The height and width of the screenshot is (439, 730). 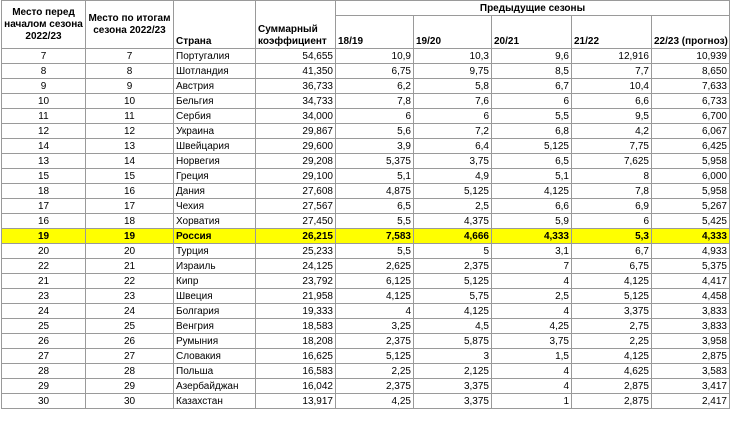 What do you see at coordinates (611, 32) in the screenshot?
I see `header-season: 21/22` at bounding box center [611, 32].